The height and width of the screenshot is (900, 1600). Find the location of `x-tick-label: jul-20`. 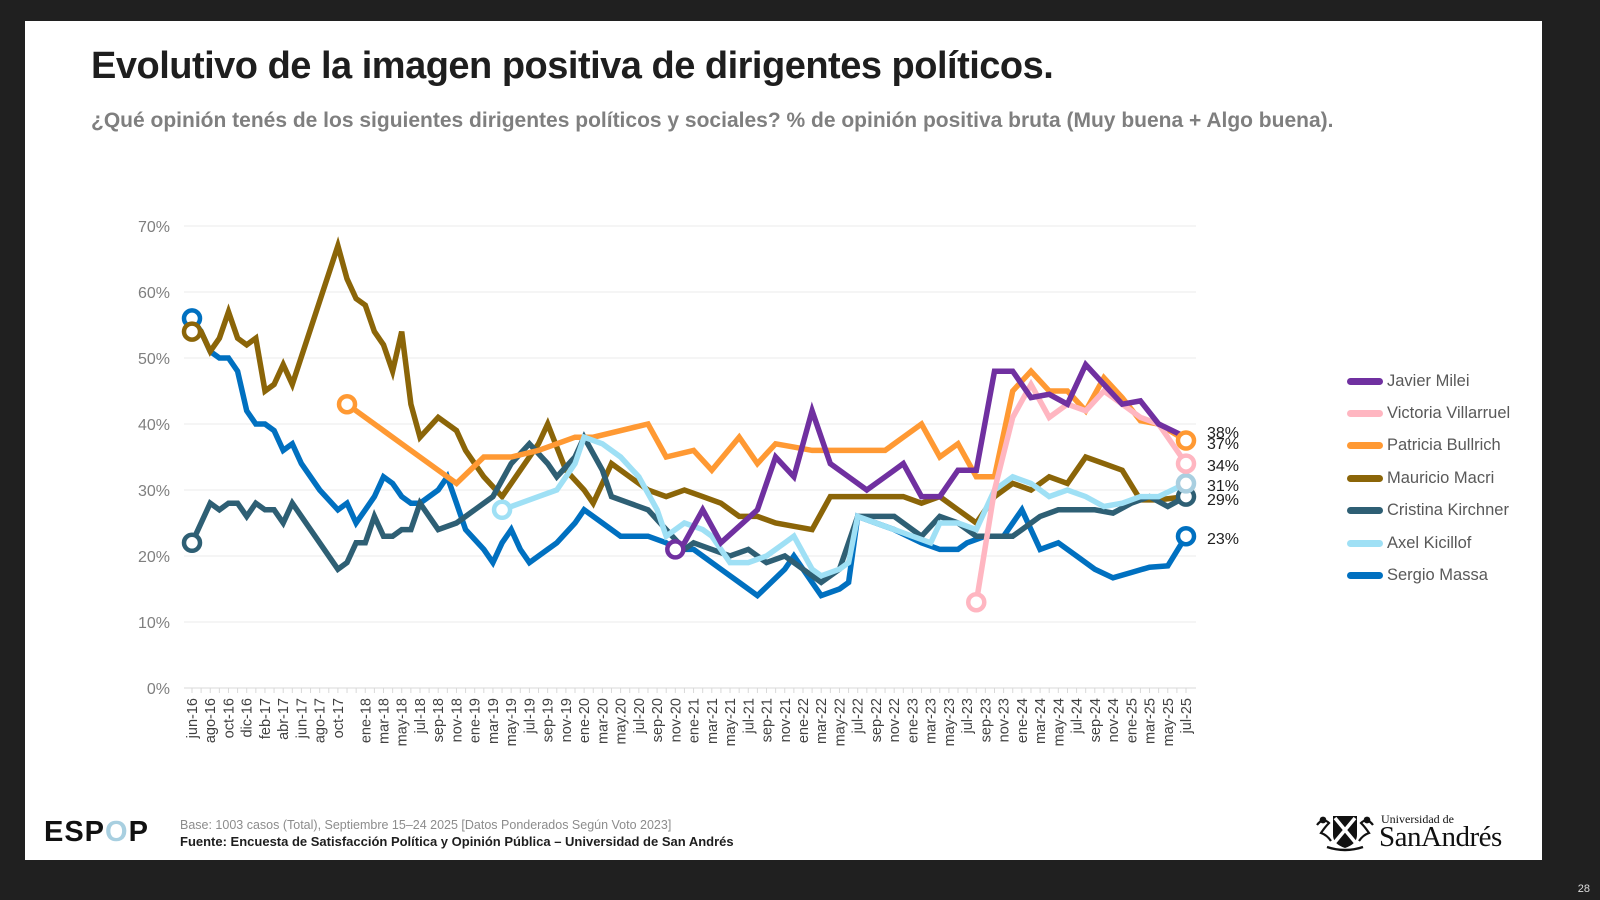

x-tick-label: jul-20 is located at coordinates (640, 716).